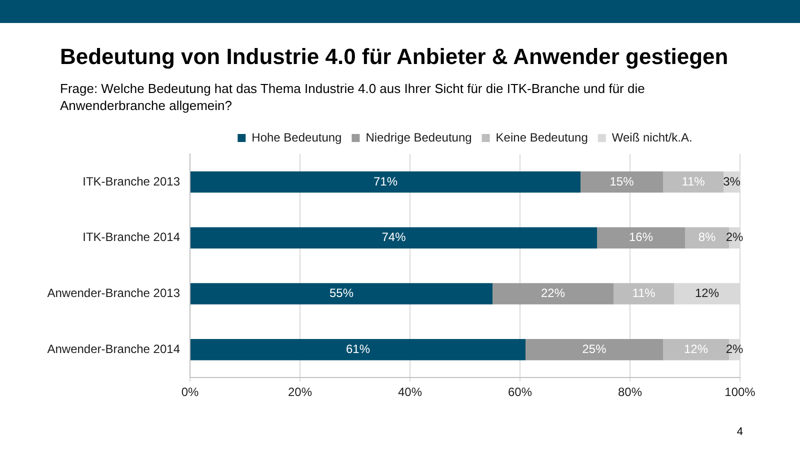  What do you see at coordinates (419, 137) in the screenshot?
I see `legend-label: Niedrige Bedeutung` at bounding box center [419, 137].